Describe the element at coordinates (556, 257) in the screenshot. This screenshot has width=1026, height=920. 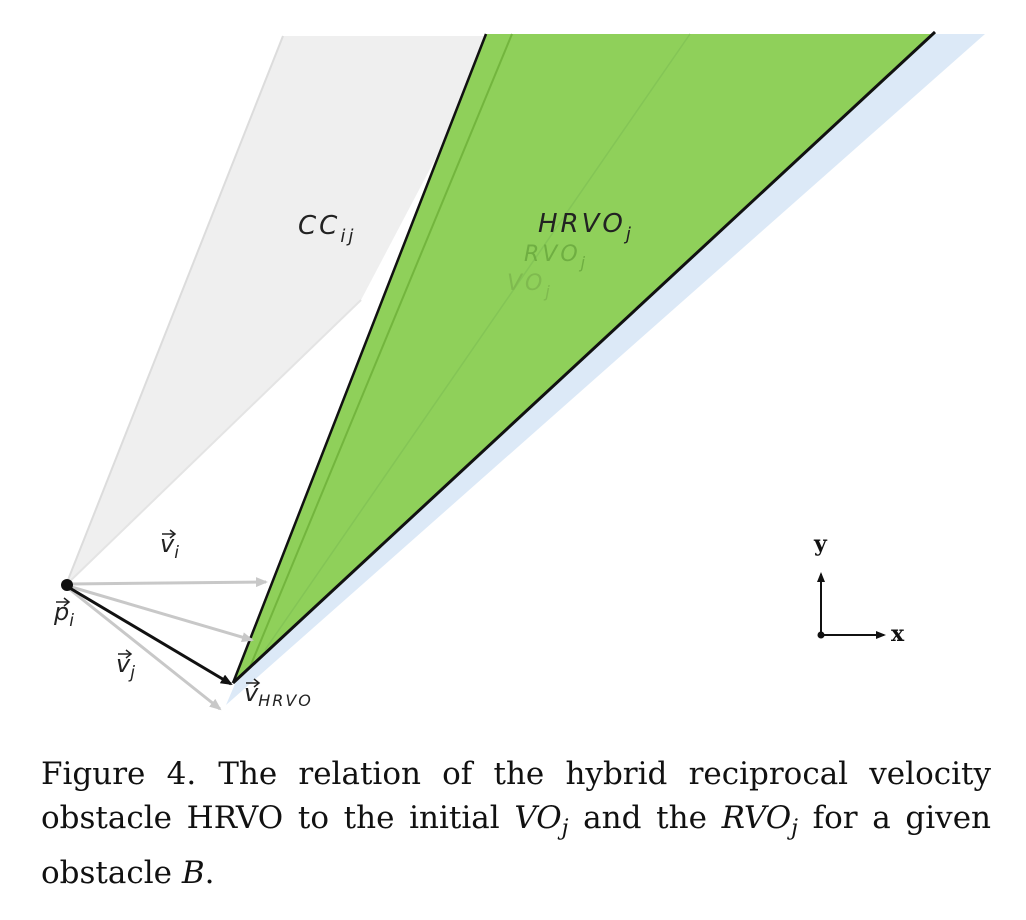
I see `rvo-label: RVOj` at that location.